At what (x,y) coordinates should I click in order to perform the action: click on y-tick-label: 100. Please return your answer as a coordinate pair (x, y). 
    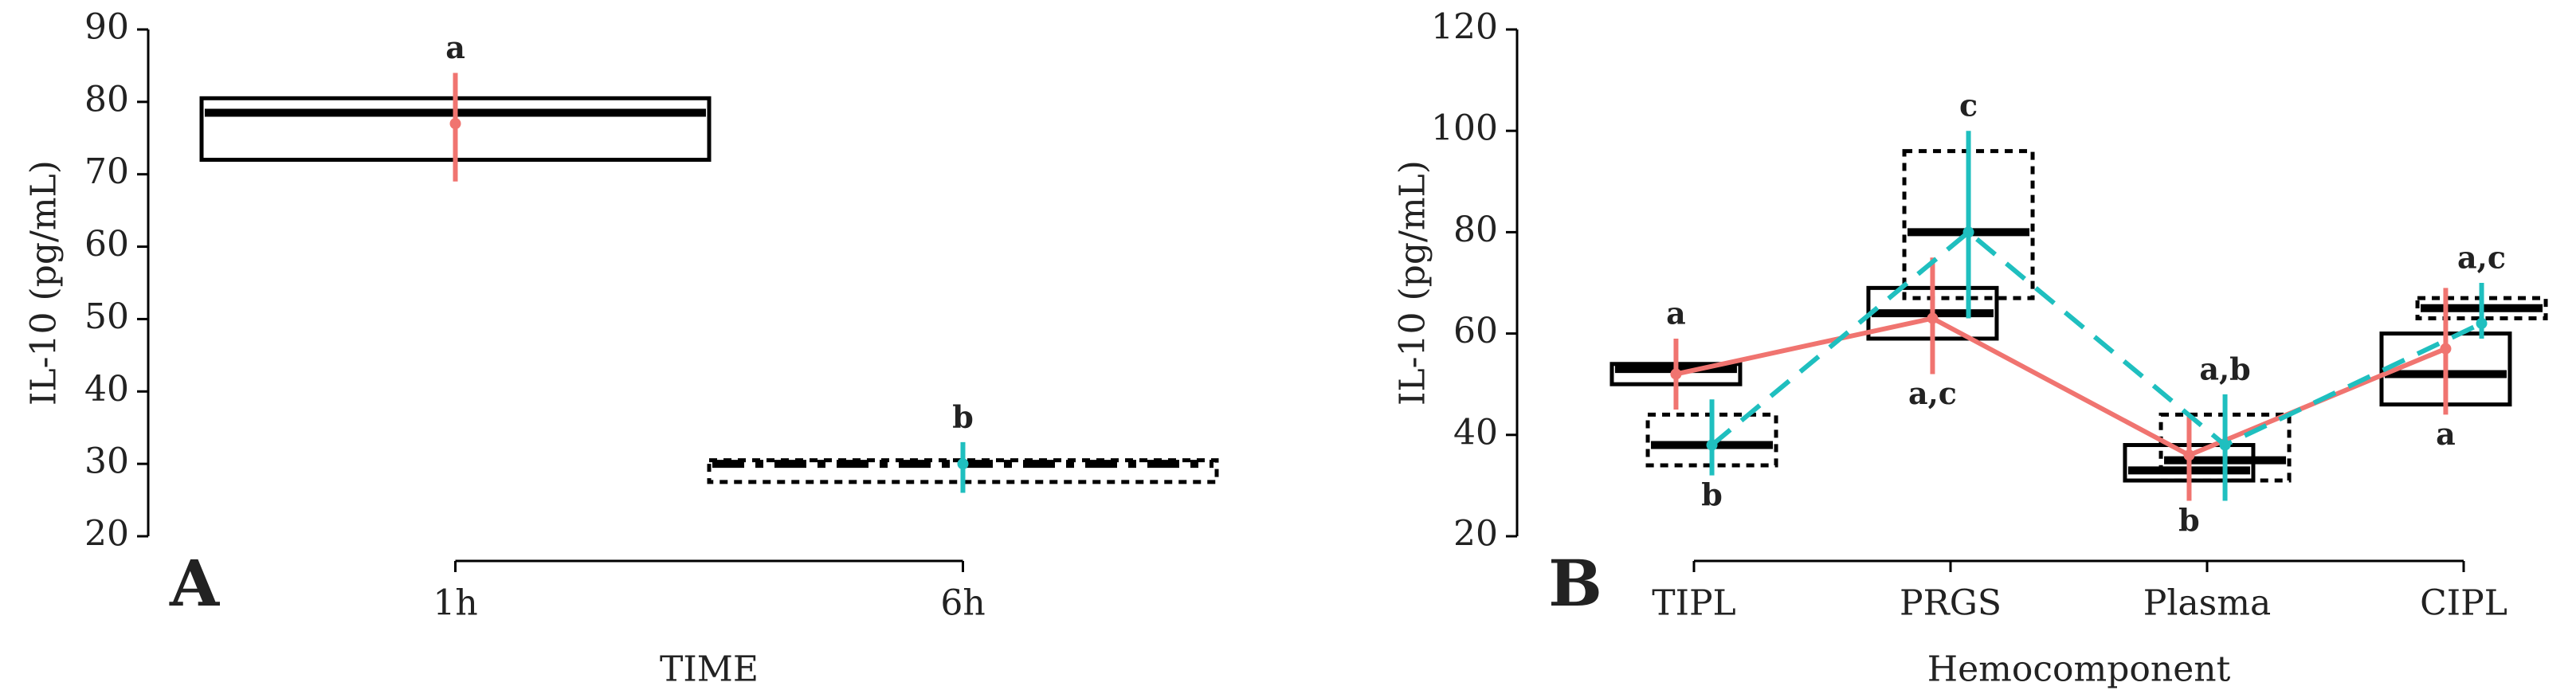
    Looking at the image, I should click on (1464, 128).